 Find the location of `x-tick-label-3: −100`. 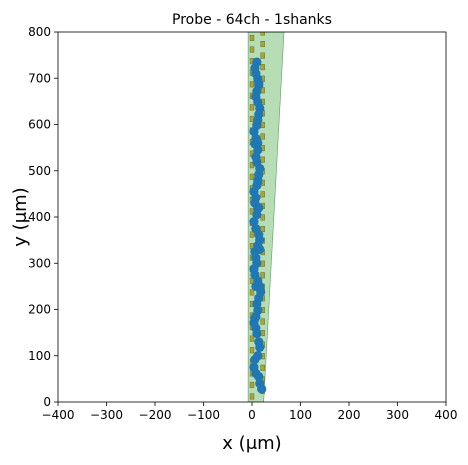

x-tick-label-3: −100 is located at coordinates (203, 415).